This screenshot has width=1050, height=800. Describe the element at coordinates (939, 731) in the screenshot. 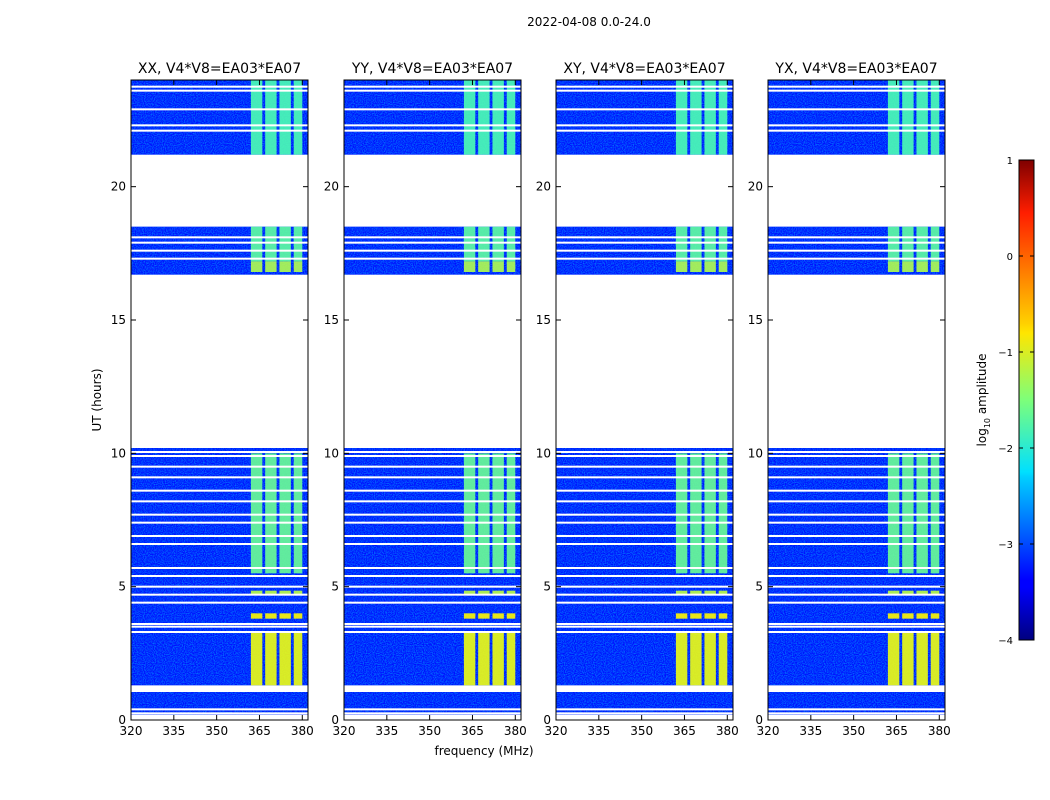

I see `x-tick-label: 380` at that location.